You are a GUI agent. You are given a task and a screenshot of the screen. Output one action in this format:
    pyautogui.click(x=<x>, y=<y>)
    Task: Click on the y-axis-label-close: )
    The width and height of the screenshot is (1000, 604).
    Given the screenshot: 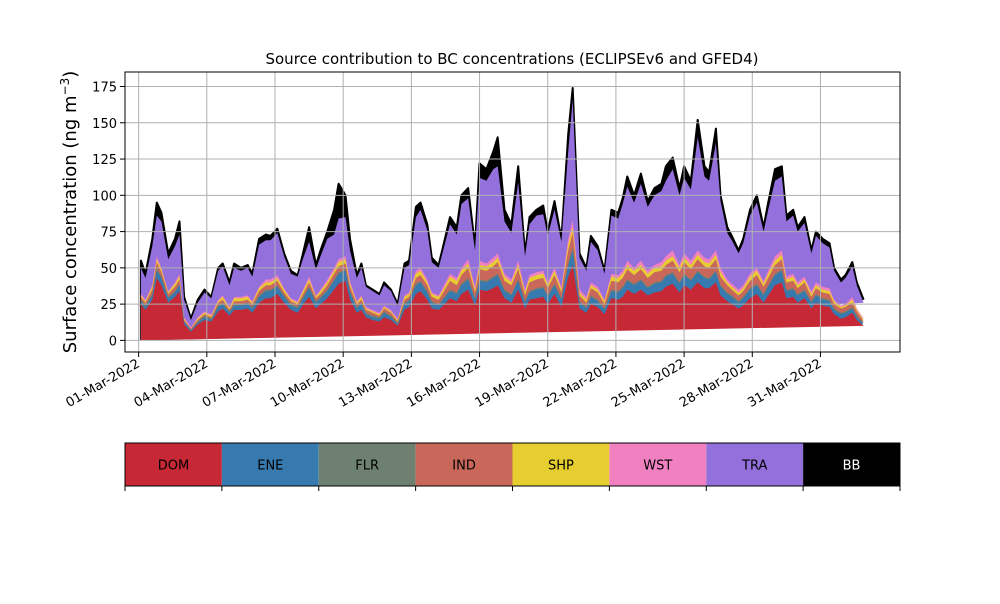 What is the action you would take?
    pyautogui.click(x=70, y=74)
    